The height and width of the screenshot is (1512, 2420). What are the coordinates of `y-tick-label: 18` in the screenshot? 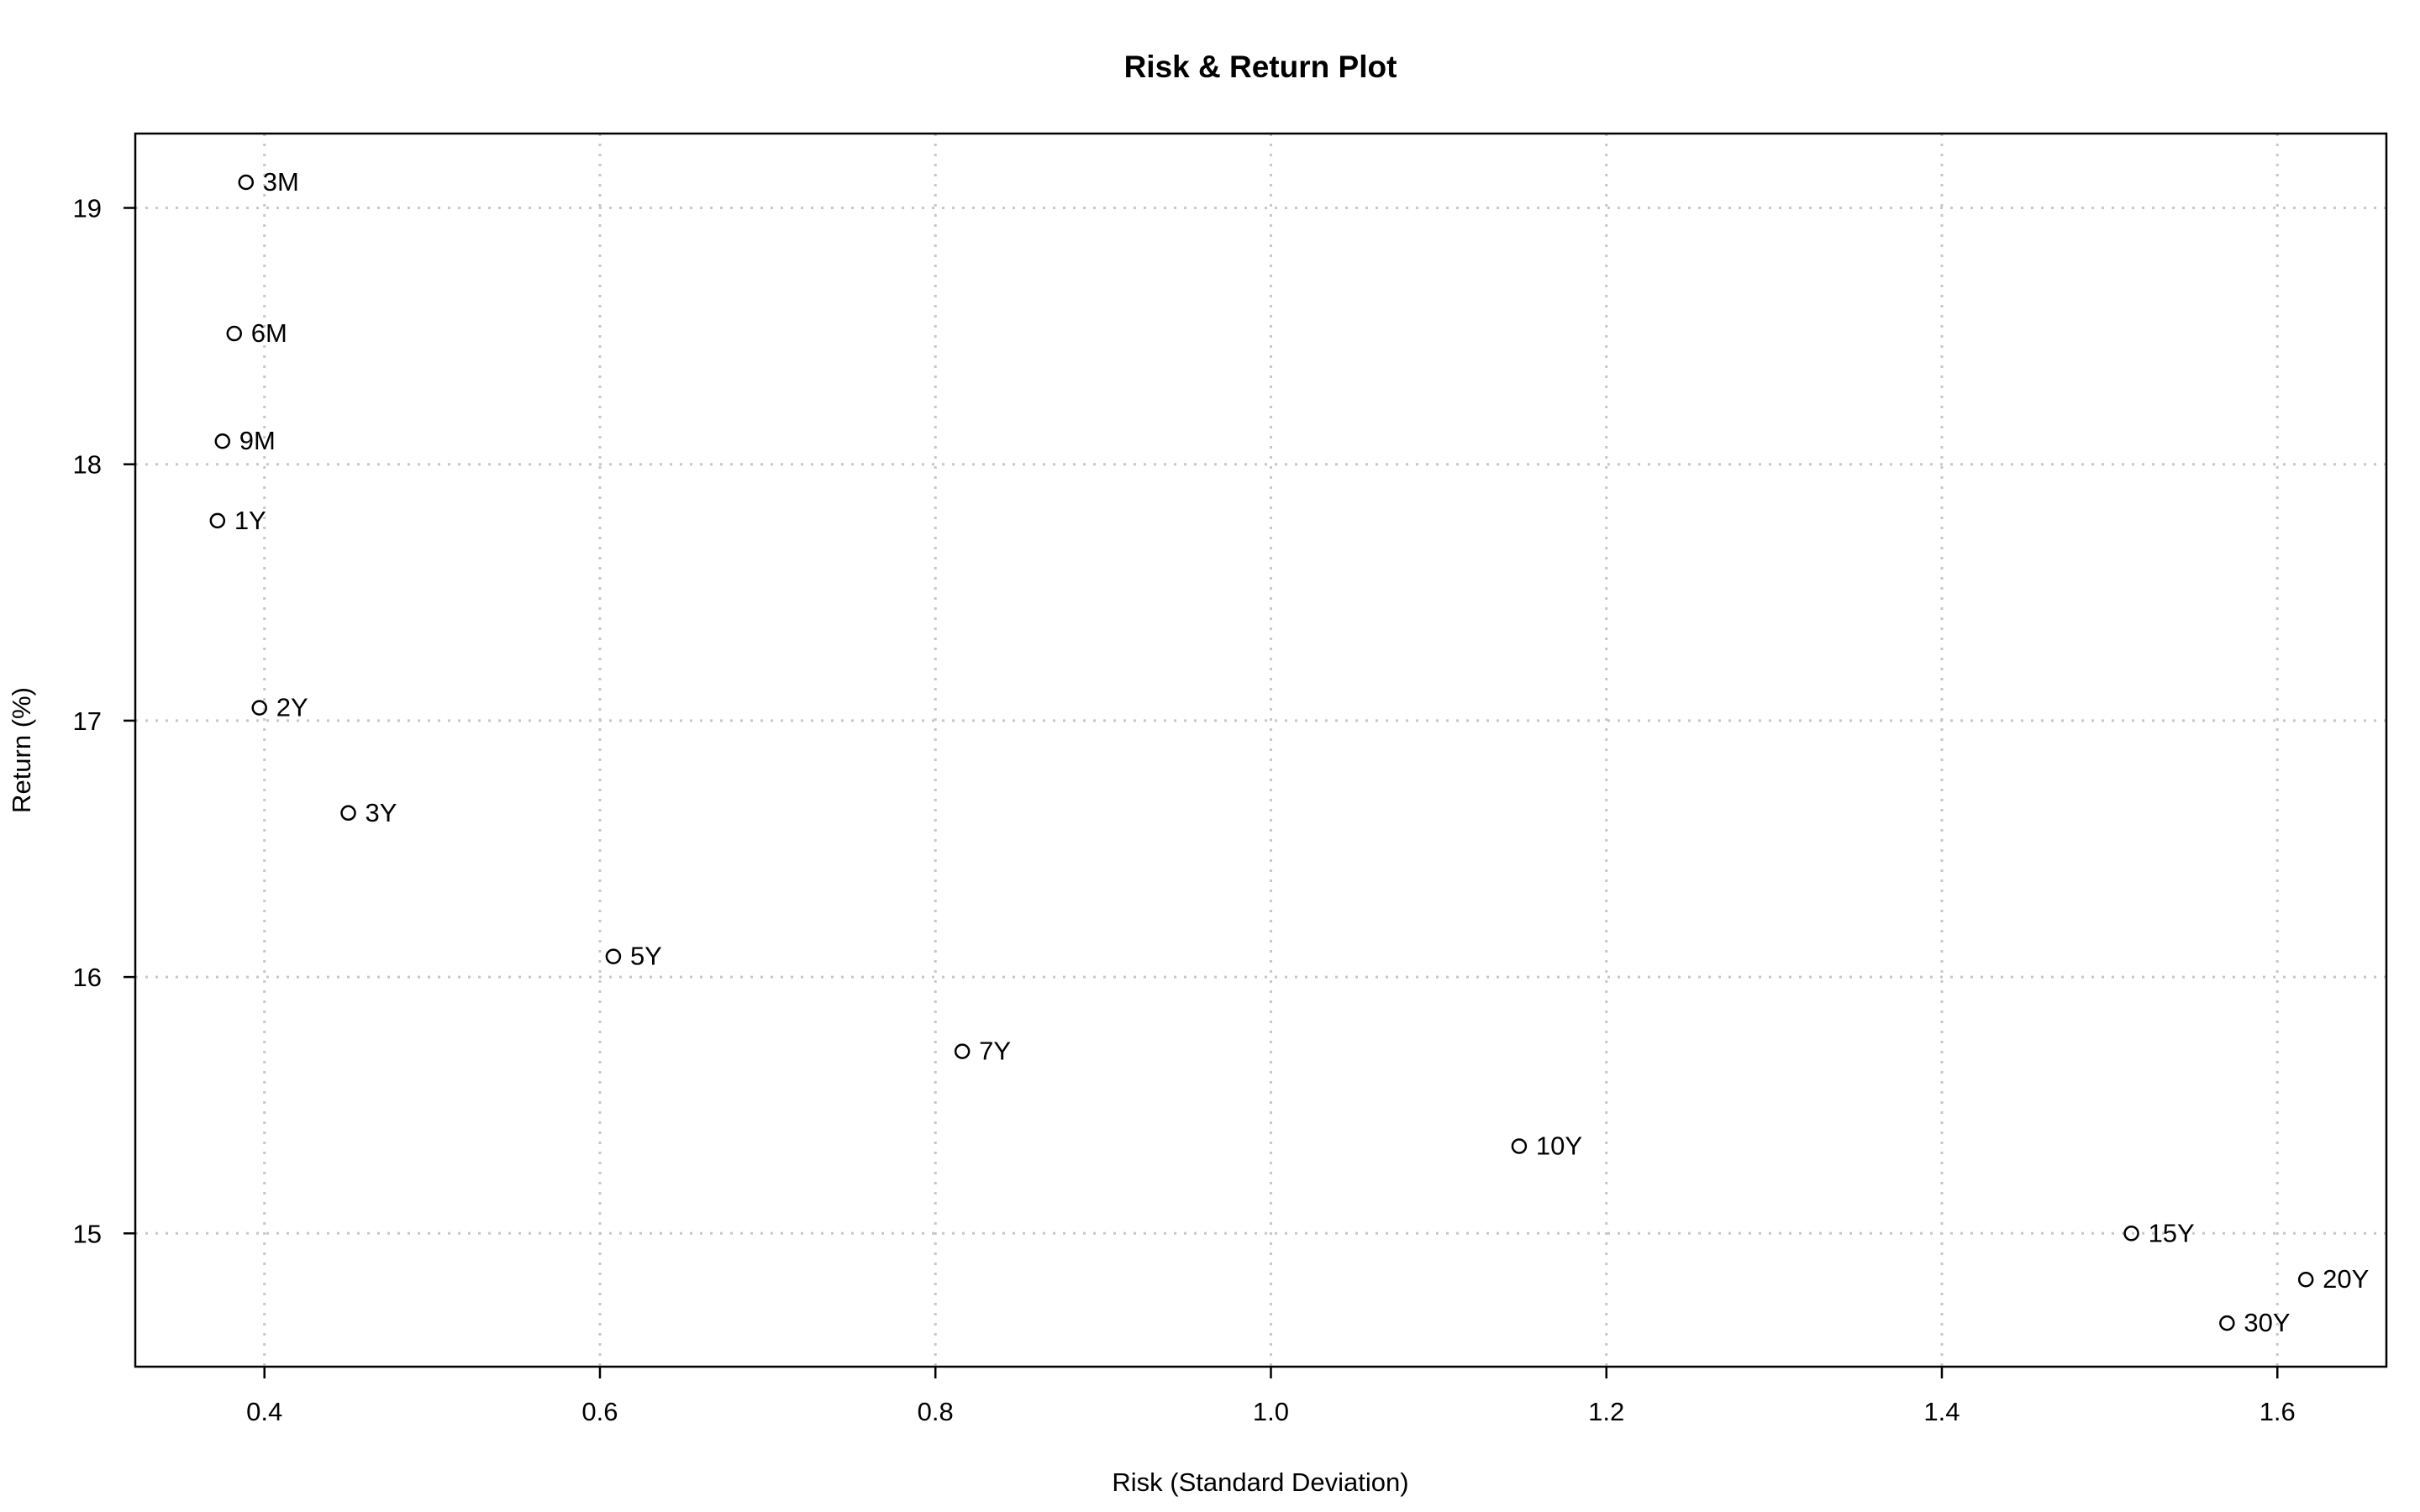 It's located at (87, 465).